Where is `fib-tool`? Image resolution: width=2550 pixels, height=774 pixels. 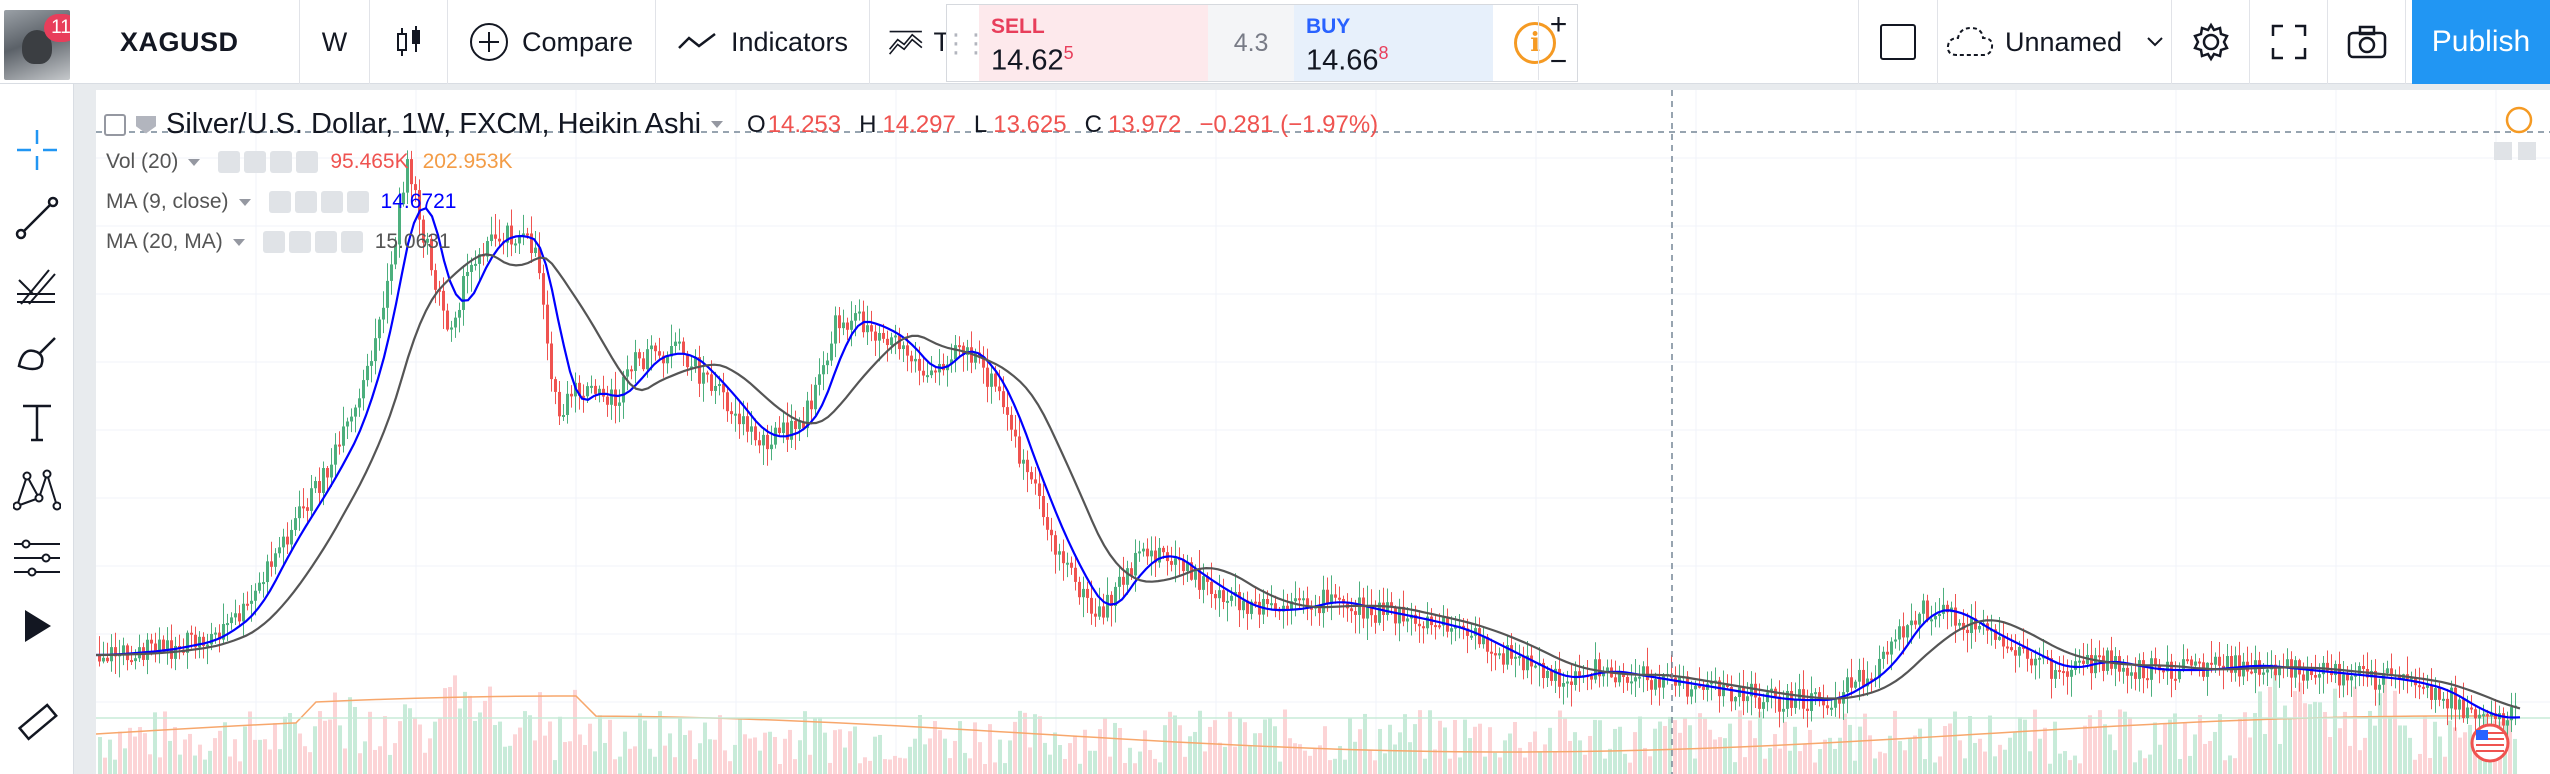 fib-tool is located at coordinates (37, 286).